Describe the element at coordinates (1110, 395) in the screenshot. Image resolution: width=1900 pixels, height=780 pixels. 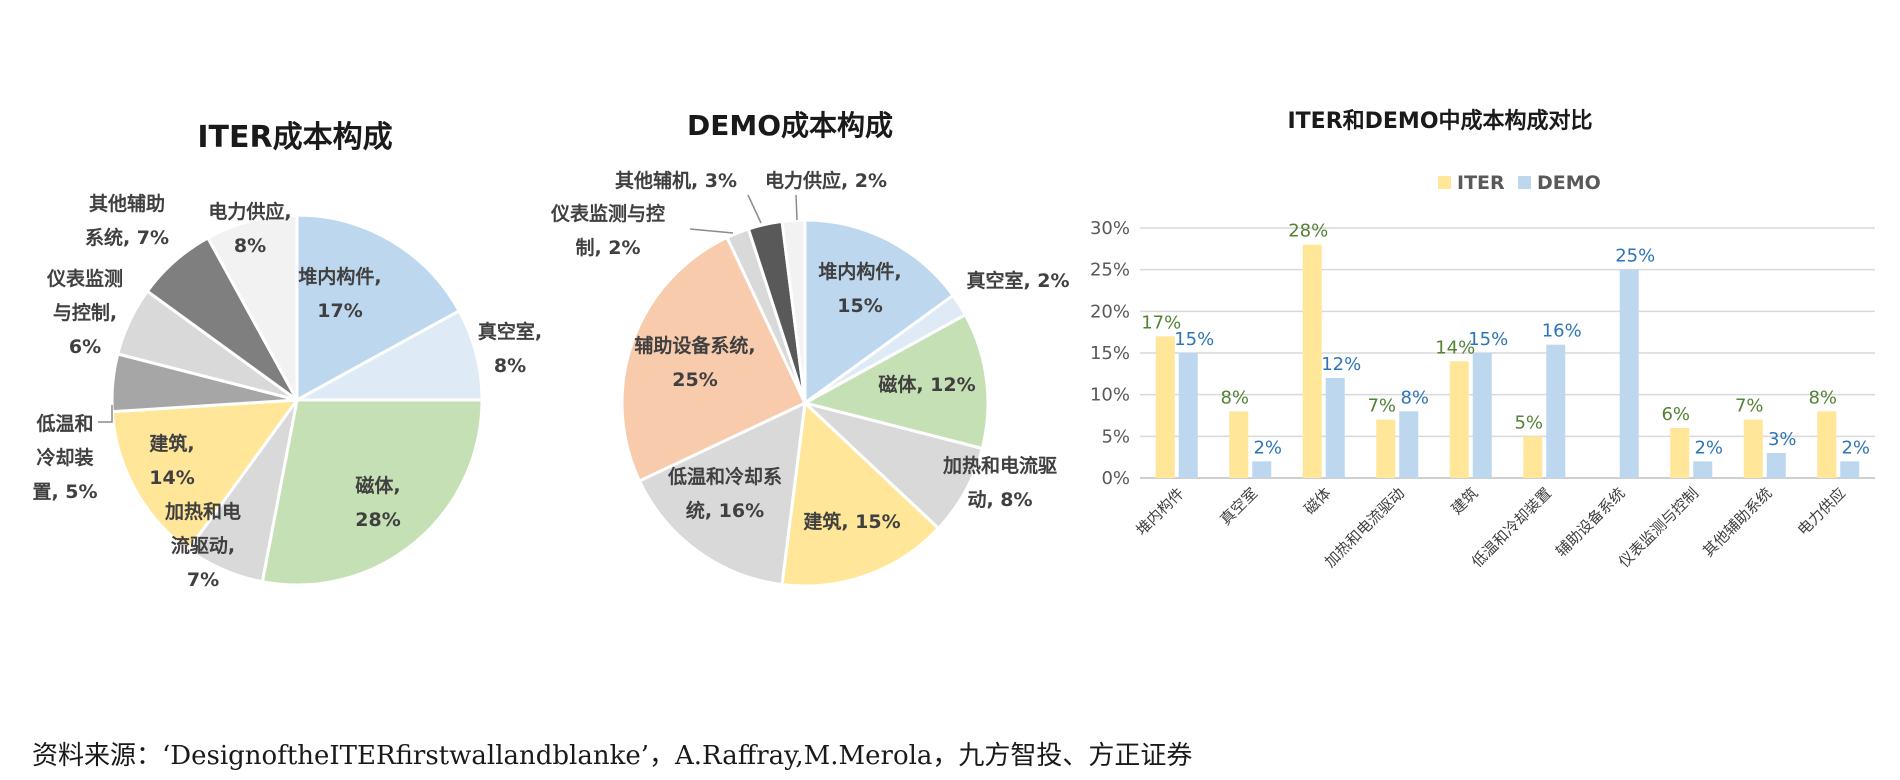
I see `y-tick-label: 10%` at that location.